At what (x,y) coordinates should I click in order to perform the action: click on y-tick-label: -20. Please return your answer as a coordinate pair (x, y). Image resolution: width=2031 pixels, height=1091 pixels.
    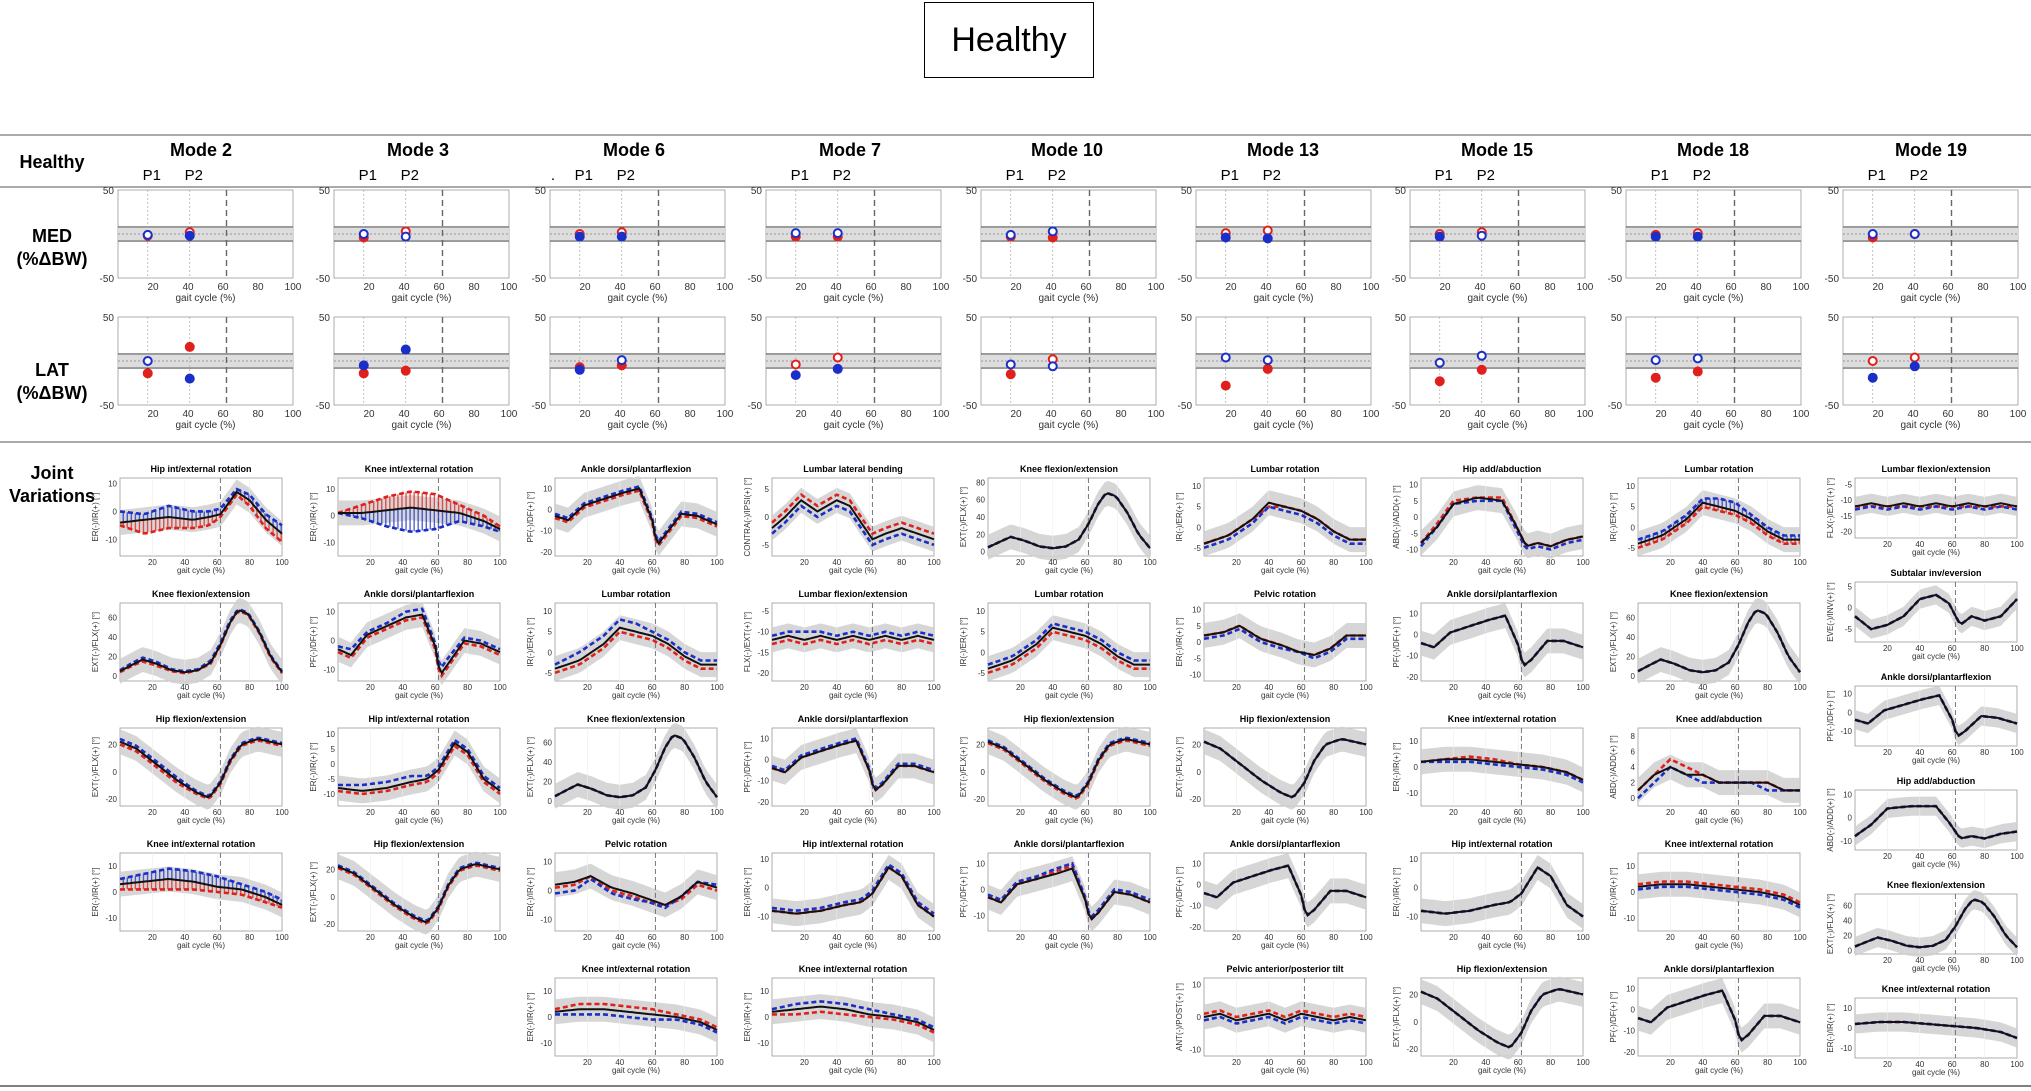
    Looking at the image, I should click on (1629, 1052).